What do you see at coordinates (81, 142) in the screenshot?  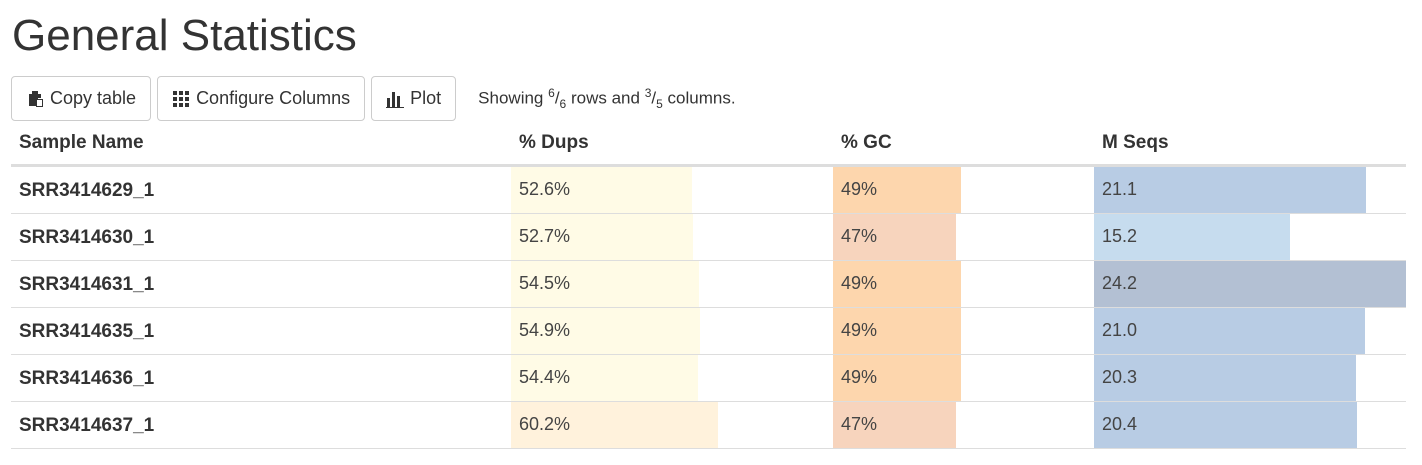 I see `header-sample-name: Sample Name` at bounding box center [81, 142].